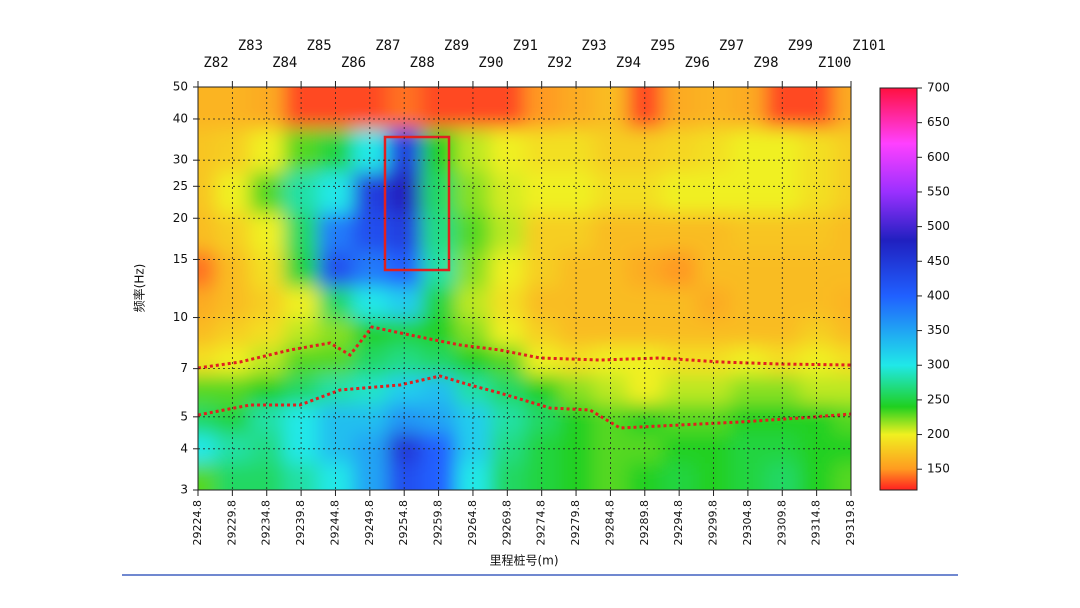  Describe the element at coordinates (422, 63) in the screenshot. I see `station-label: Z88` at that location.